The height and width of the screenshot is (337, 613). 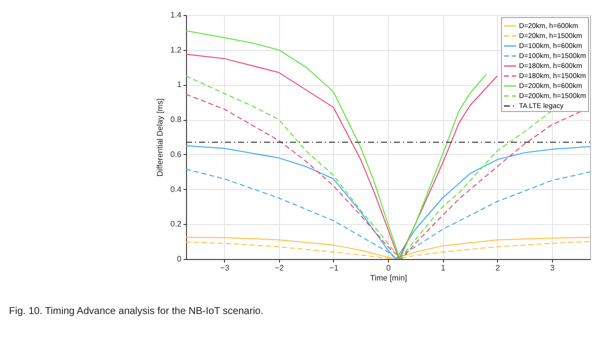 What do you see at coordinates (389, 268) in the screenshot?
I see `x-tick-label: 0` at bounding box center [389, 268].